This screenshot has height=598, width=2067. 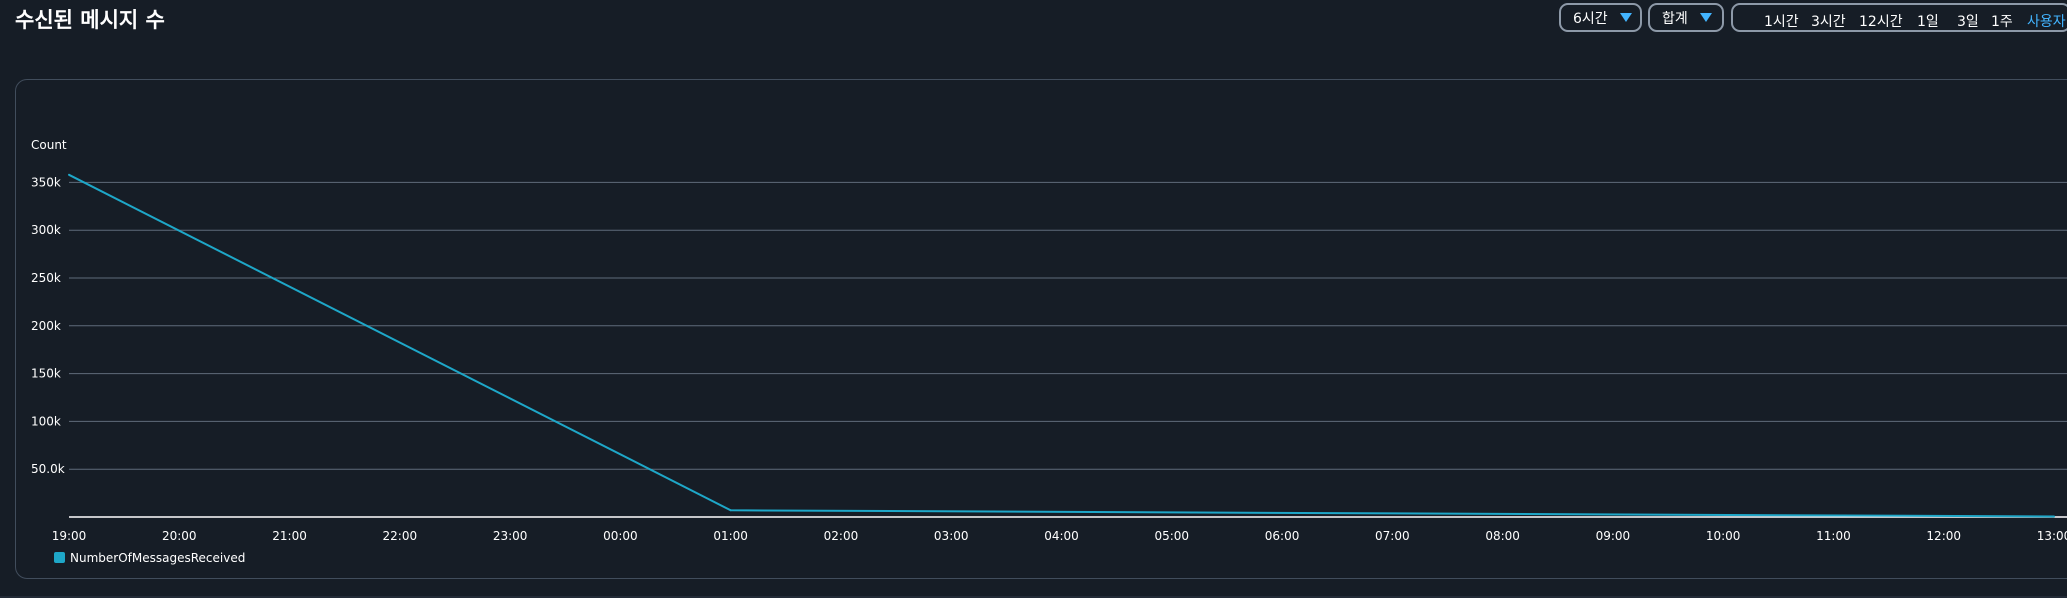 I want to click on legend-label: NumberOfMessagesReceived, so click(x=157, y=558).